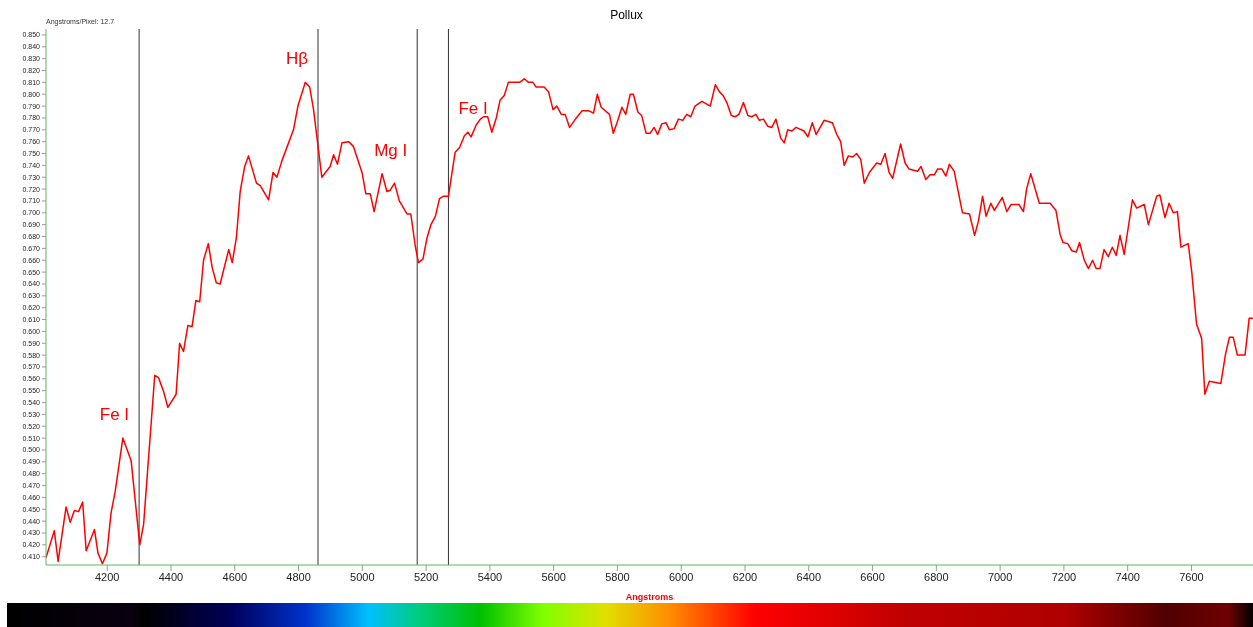 The height and width of the screenshot is (627, 1253). Describe the element at coordinates (1000, 576) in the screenshot. I see `x-tick-label: 7000` at that location.